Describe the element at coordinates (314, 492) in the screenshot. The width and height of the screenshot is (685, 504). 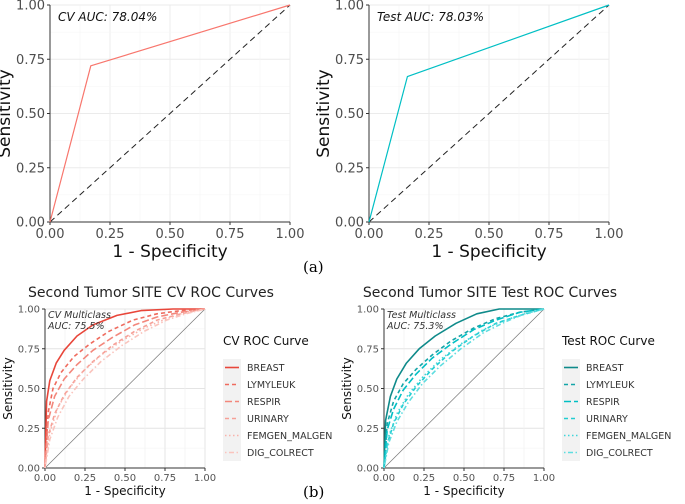
I see `panel-label-b: (b)` at that location.